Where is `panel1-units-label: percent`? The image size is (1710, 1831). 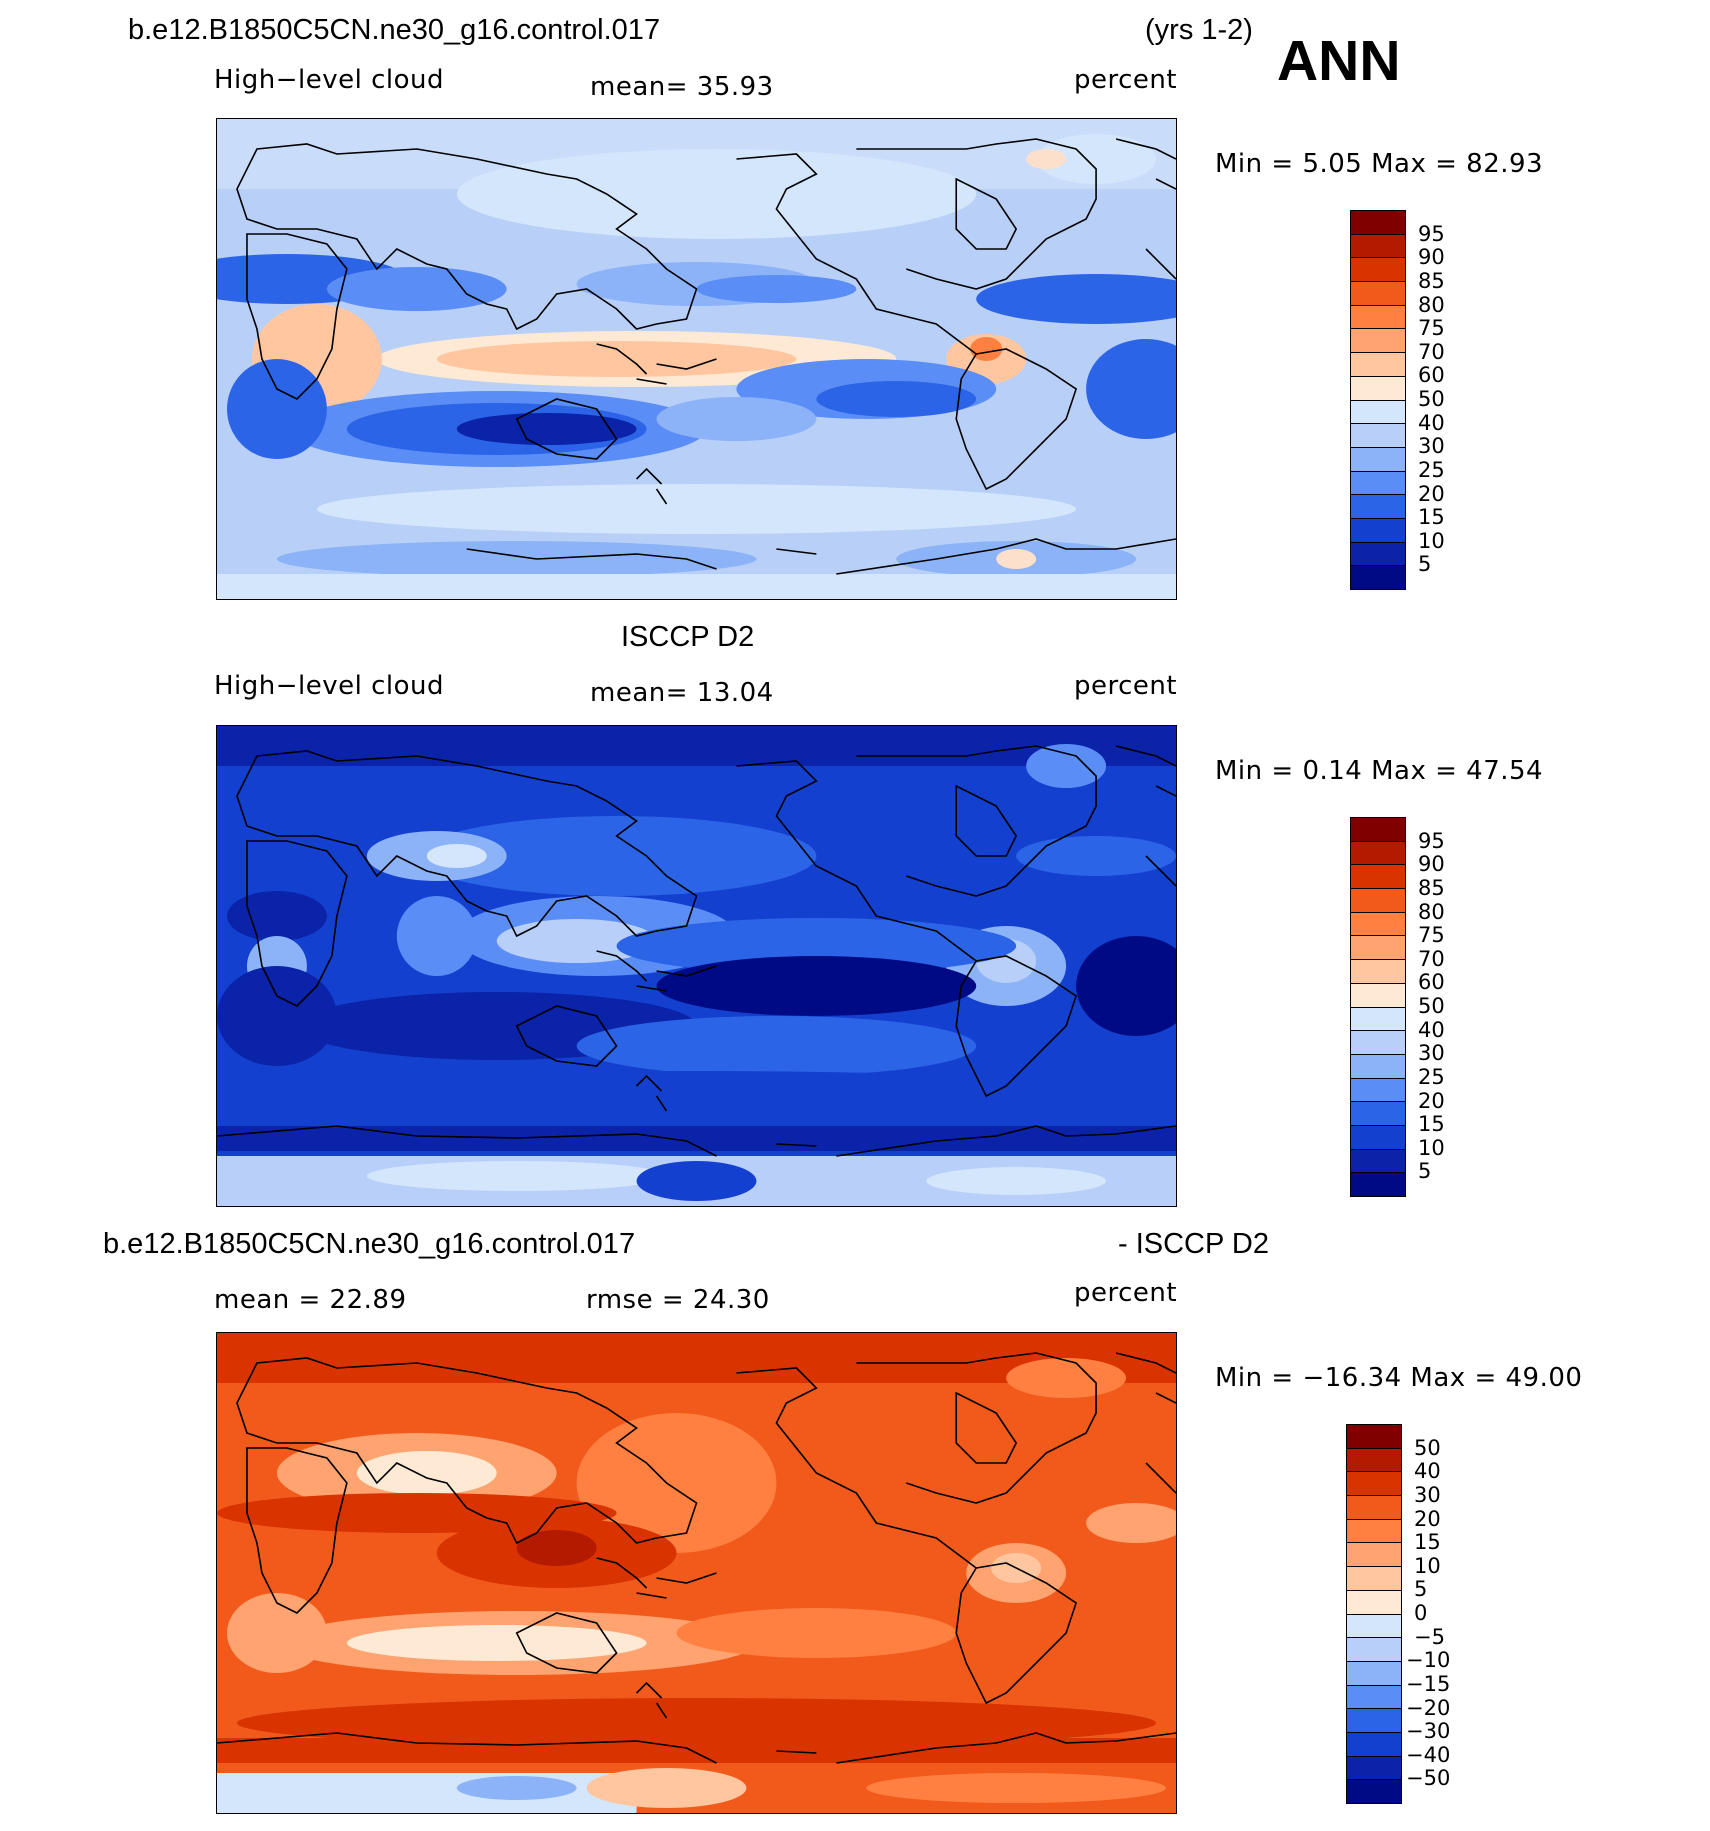
panel1-units-label: percent is located at coordinates (1126, 80).